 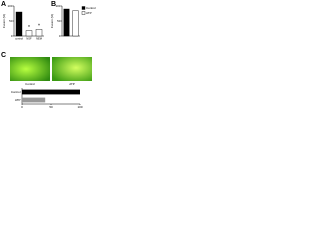 What do you see at coordinates (53, 4) in the screenshot?
I see `panel-label: B` at bounding box center [53, 4].